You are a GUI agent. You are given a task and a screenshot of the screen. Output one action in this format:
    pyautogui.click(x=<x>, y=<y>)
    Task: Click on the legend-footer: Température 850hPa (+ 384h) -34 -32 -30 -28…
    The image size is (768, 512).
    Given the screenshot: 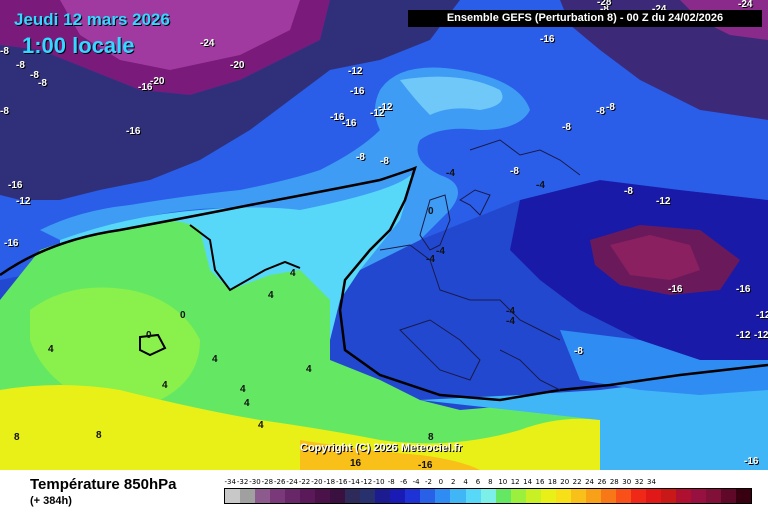 What is the action you would take?
    pyautogui.click(x=384, y=491)
    